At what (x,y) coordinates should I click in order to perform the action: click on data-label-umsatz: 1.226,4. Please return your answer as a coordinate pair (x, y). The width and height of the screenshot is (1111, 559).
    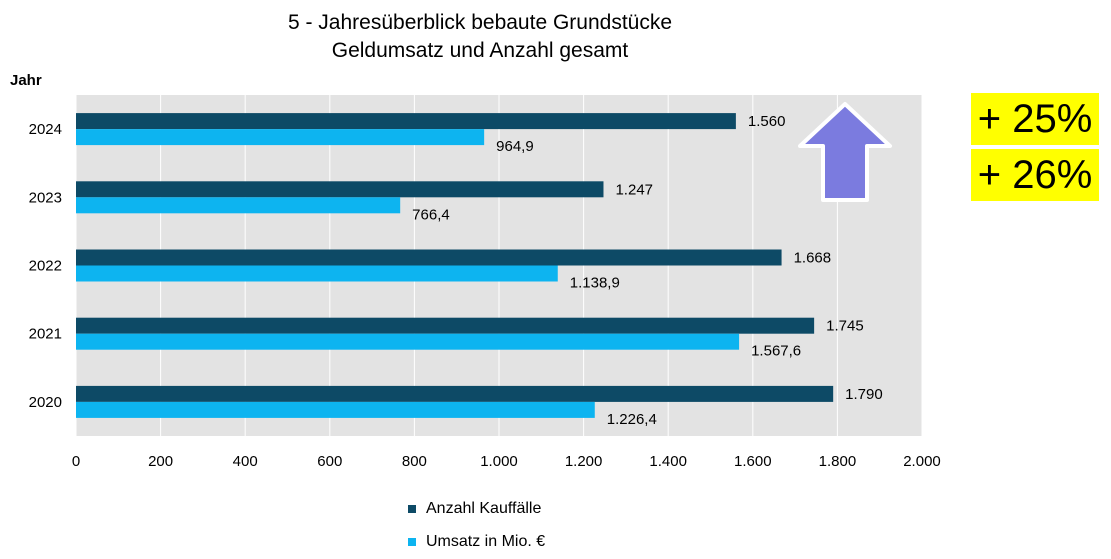
    Looking at the image, I should click on (632, 419).